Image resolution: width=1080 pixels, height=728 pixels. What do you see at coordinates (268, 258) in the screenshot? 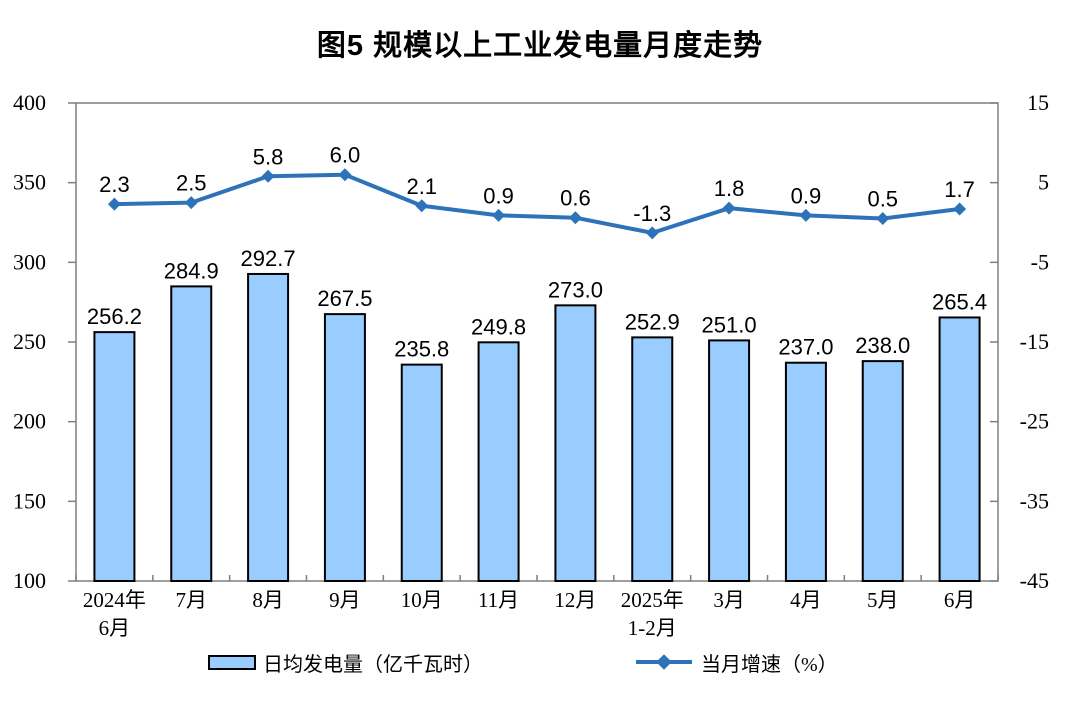
I see `bar-value-label: 292.7` at bounding box center [268, 258].